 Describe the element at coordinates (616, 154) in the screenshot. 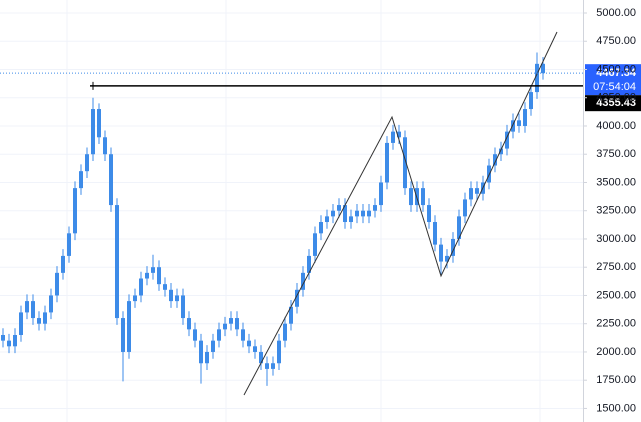

I see `y-tick-label: 3750.00` at that location.